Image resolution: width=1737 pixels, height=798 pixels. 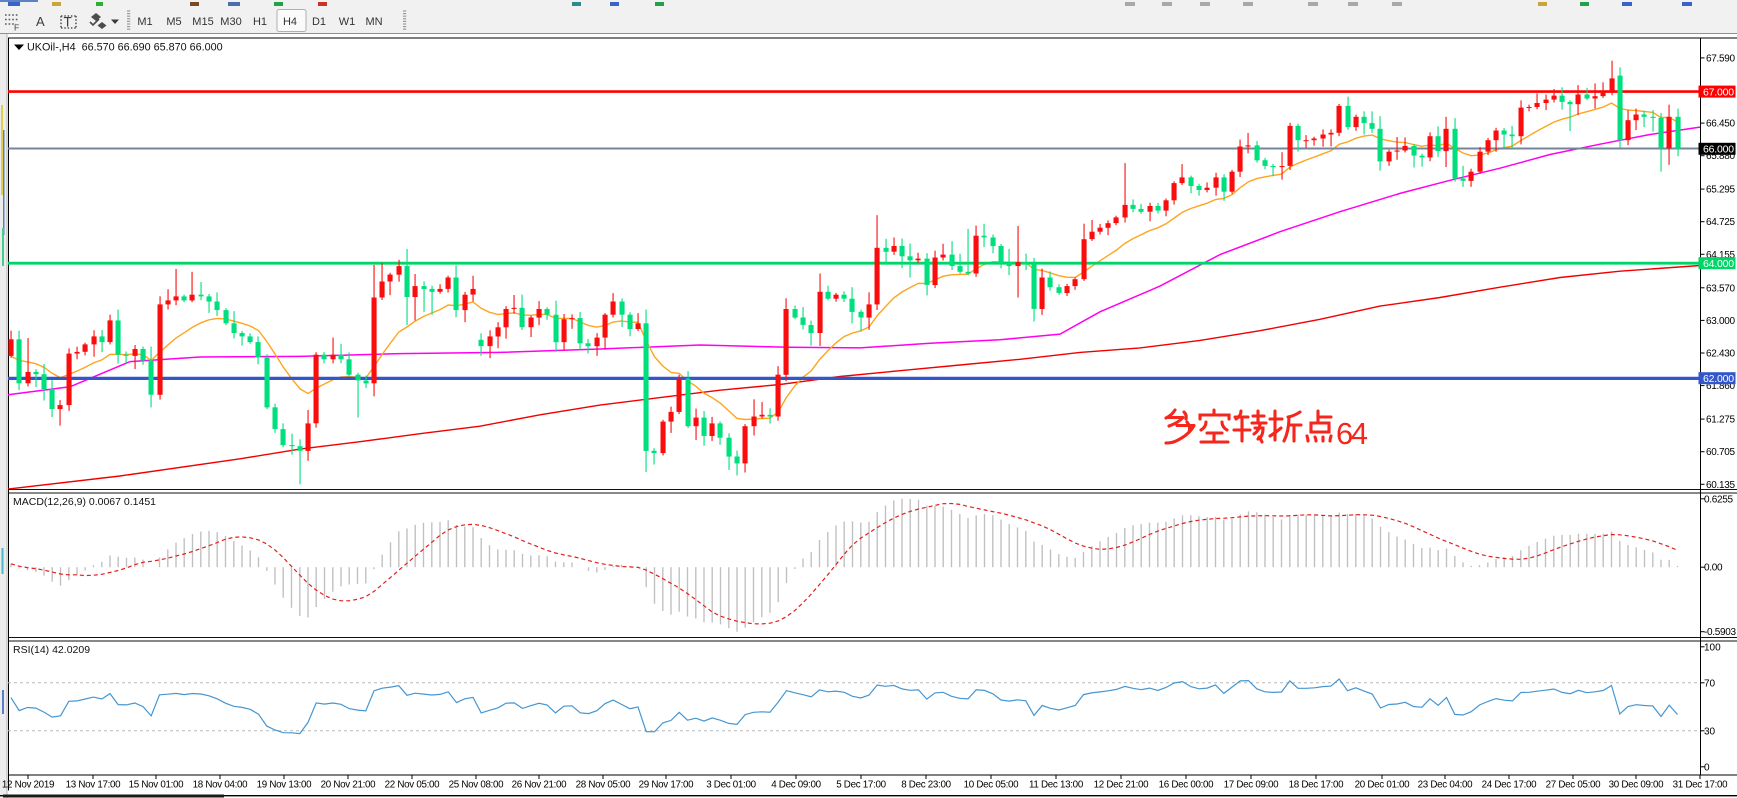 What do you see at coordinates (1718, 92) in the screenshot?
I see `svg-text: 67.000` at bounding box center [1718, 92].